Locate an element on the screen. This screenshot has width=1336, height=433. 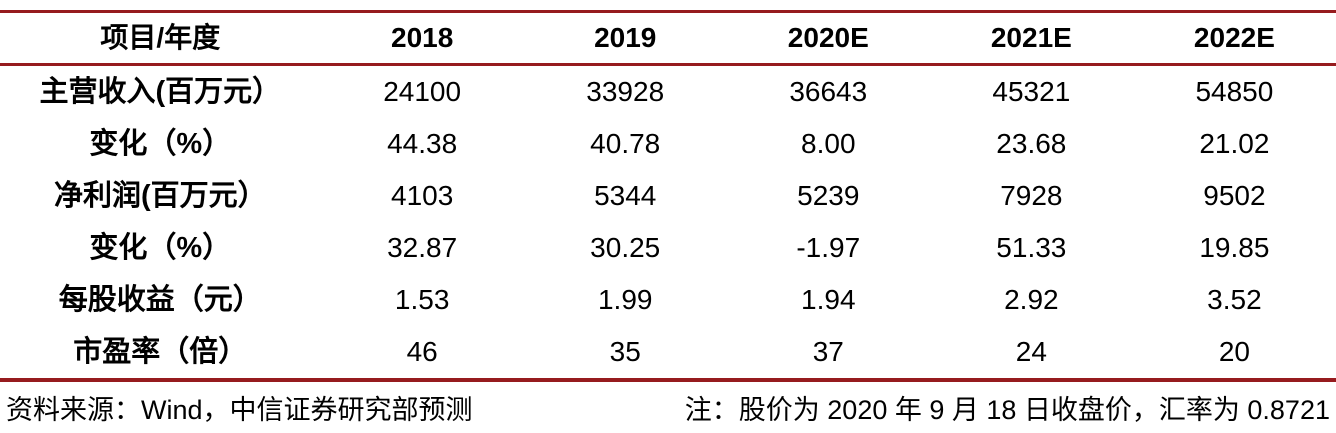
table-cell: 54850 is located at coordinates (1234, 91).